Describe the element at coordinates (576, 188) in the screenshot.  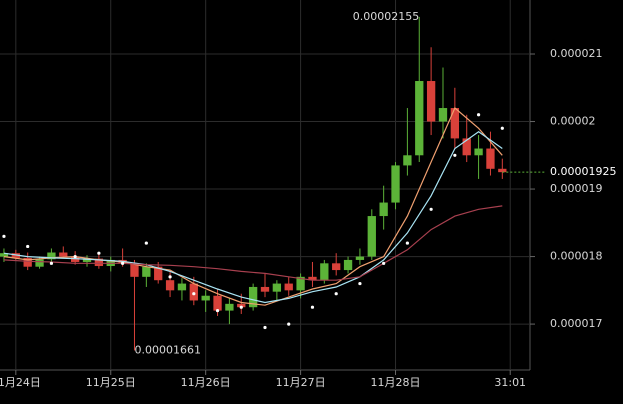
I see `y-tick-label: 0.000019` at that location.